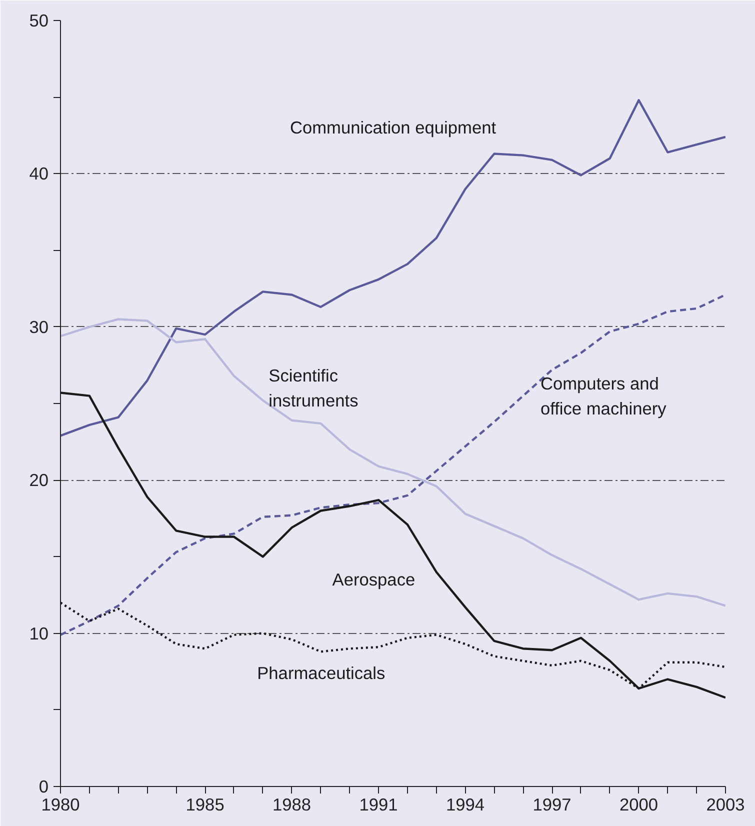 The width and height of the screenshot is (755, 826). Describe the element at coordinates (39, 20) in the screenshot. I see `y-tick-label: 50` at that location.